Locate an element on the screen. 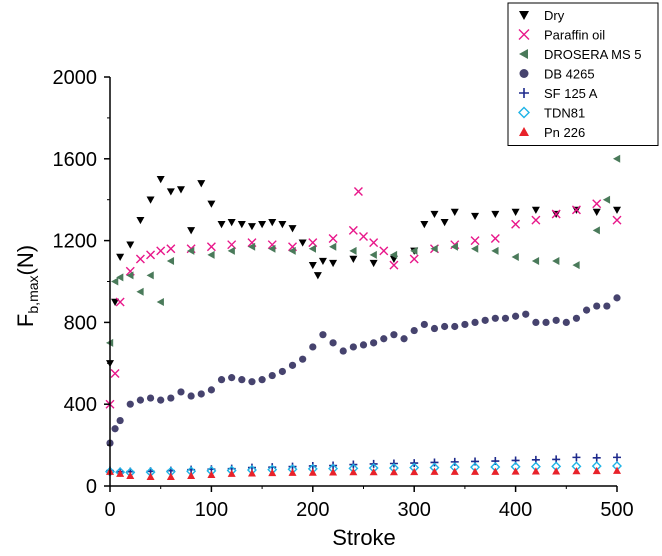 This screenshot has width=662, height=556. x-tick-label: 200 is located at coordinates (312, 510).